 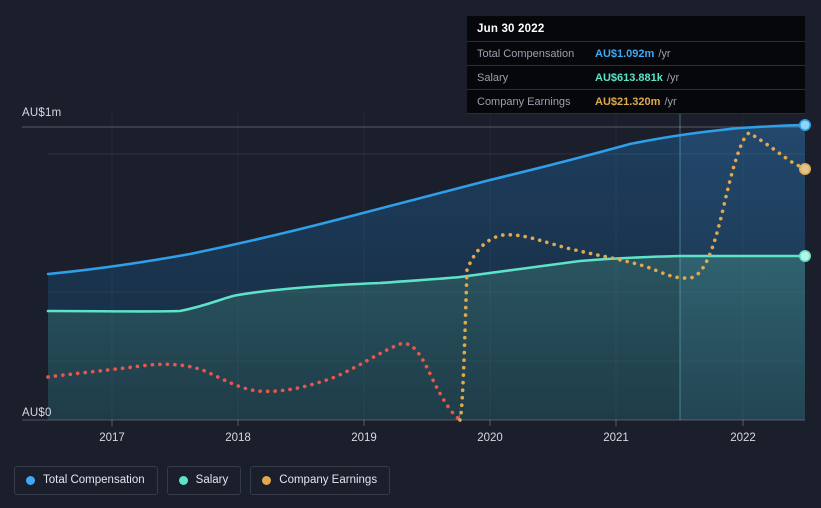 What do you see at coordinates (238, 438) in the screenshot?
I see `x-axis-label-2018: 2018` at bounding box center [238, 438].